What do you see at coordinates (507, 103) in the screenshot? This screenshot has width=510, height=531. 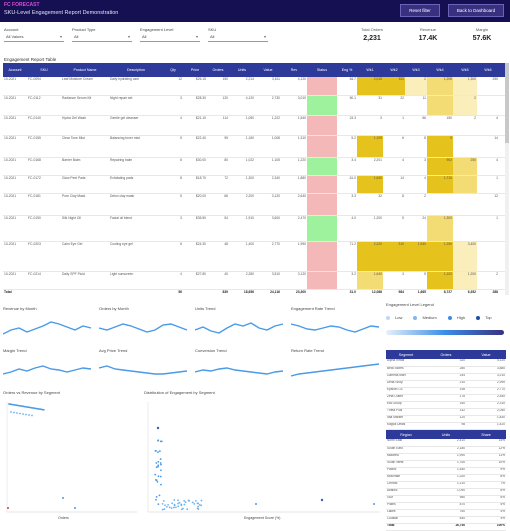 I see `scrollbar-thumb` at bounding box center [507, 103].